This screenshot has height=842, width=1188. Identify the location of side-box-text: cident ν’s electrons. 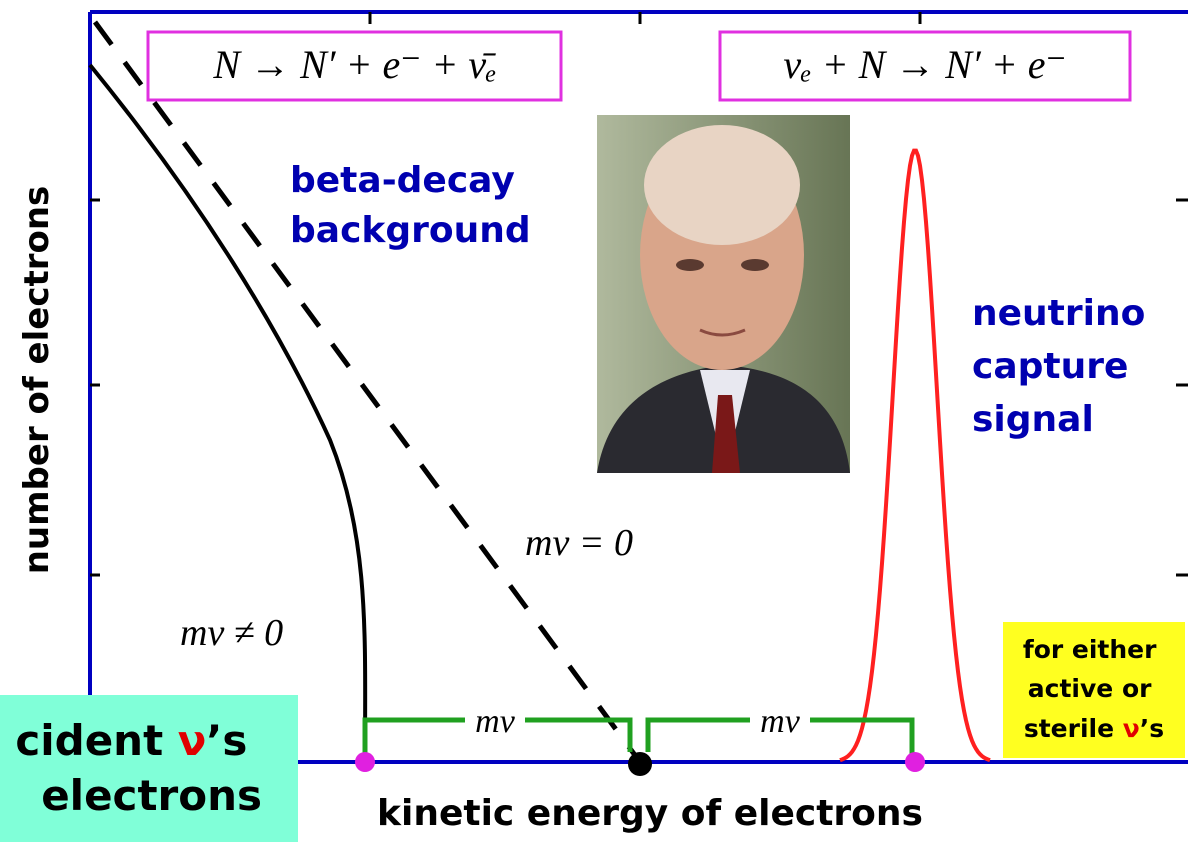
(138, 768).